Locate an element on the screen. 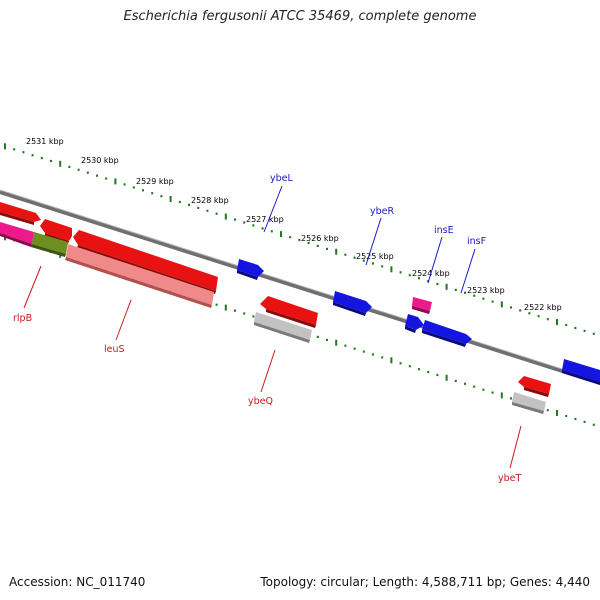  gene-label-ybeR: ybeR is located at coordinates (382, 211).